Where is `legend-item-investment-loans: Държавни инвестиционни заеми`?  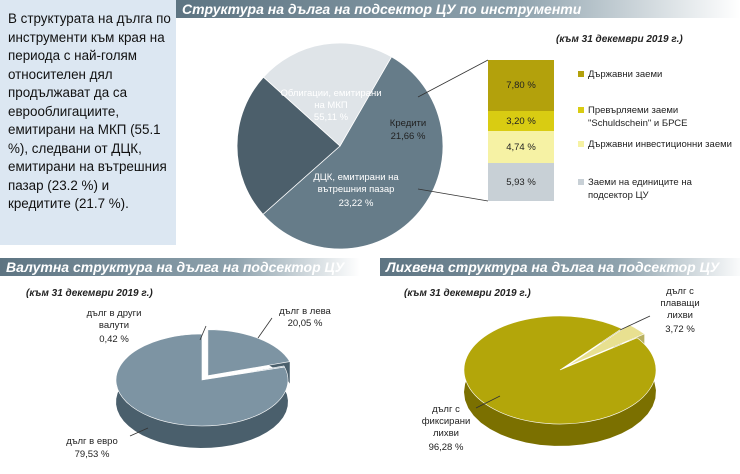
legend-item-investment-loans: Държавни инвестиционни заеми is located at coordinates (657, 144).